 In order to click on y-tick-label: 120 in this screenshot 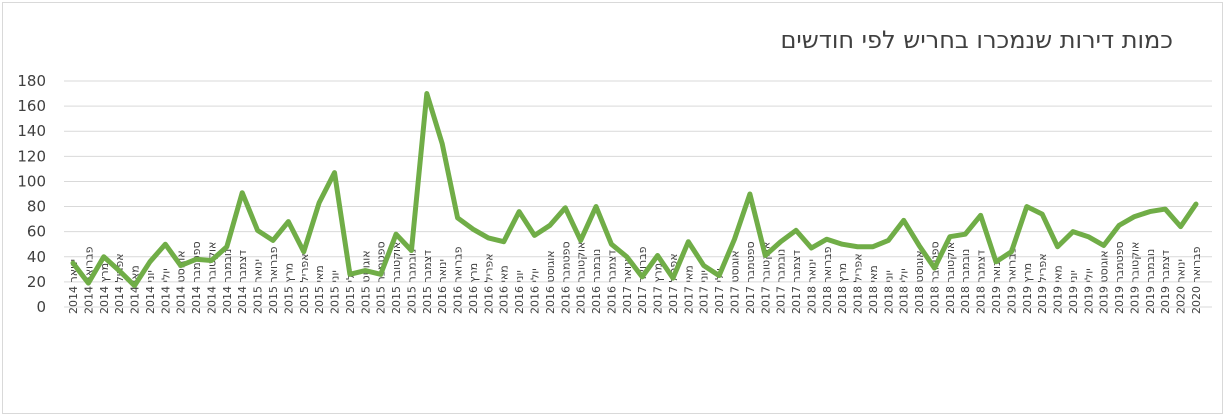, I will do `click(31, 156)`.